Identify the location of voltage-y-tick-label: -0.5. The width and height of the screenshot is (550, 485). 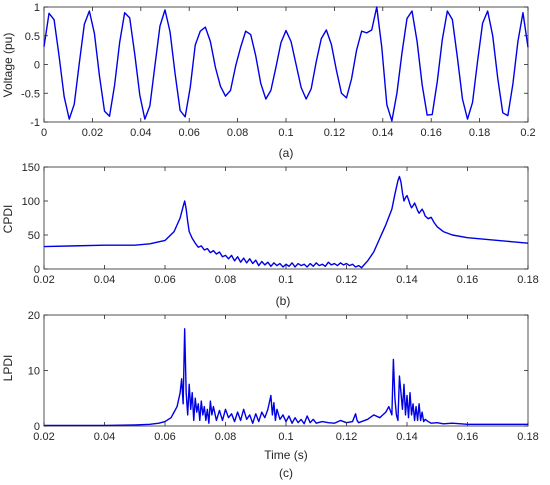
(30, 94).